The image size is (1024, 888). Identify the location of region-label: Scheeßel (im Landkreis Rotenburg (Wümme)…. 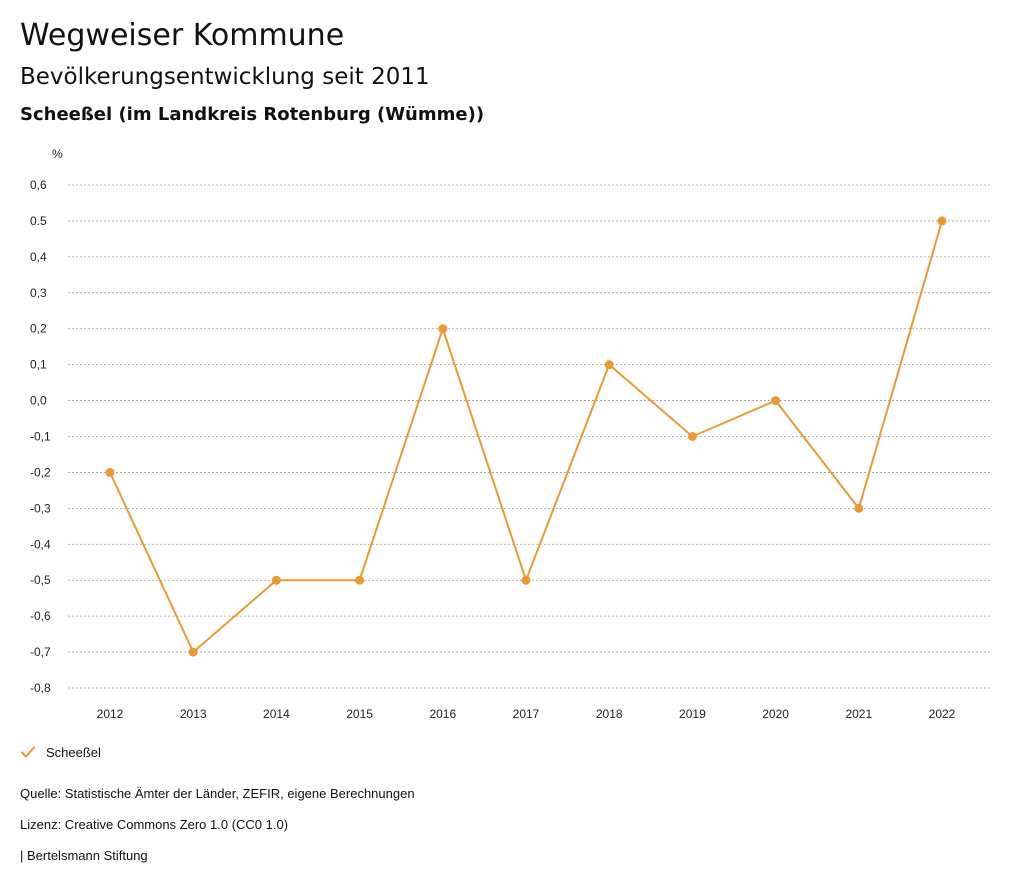
(252, 114).